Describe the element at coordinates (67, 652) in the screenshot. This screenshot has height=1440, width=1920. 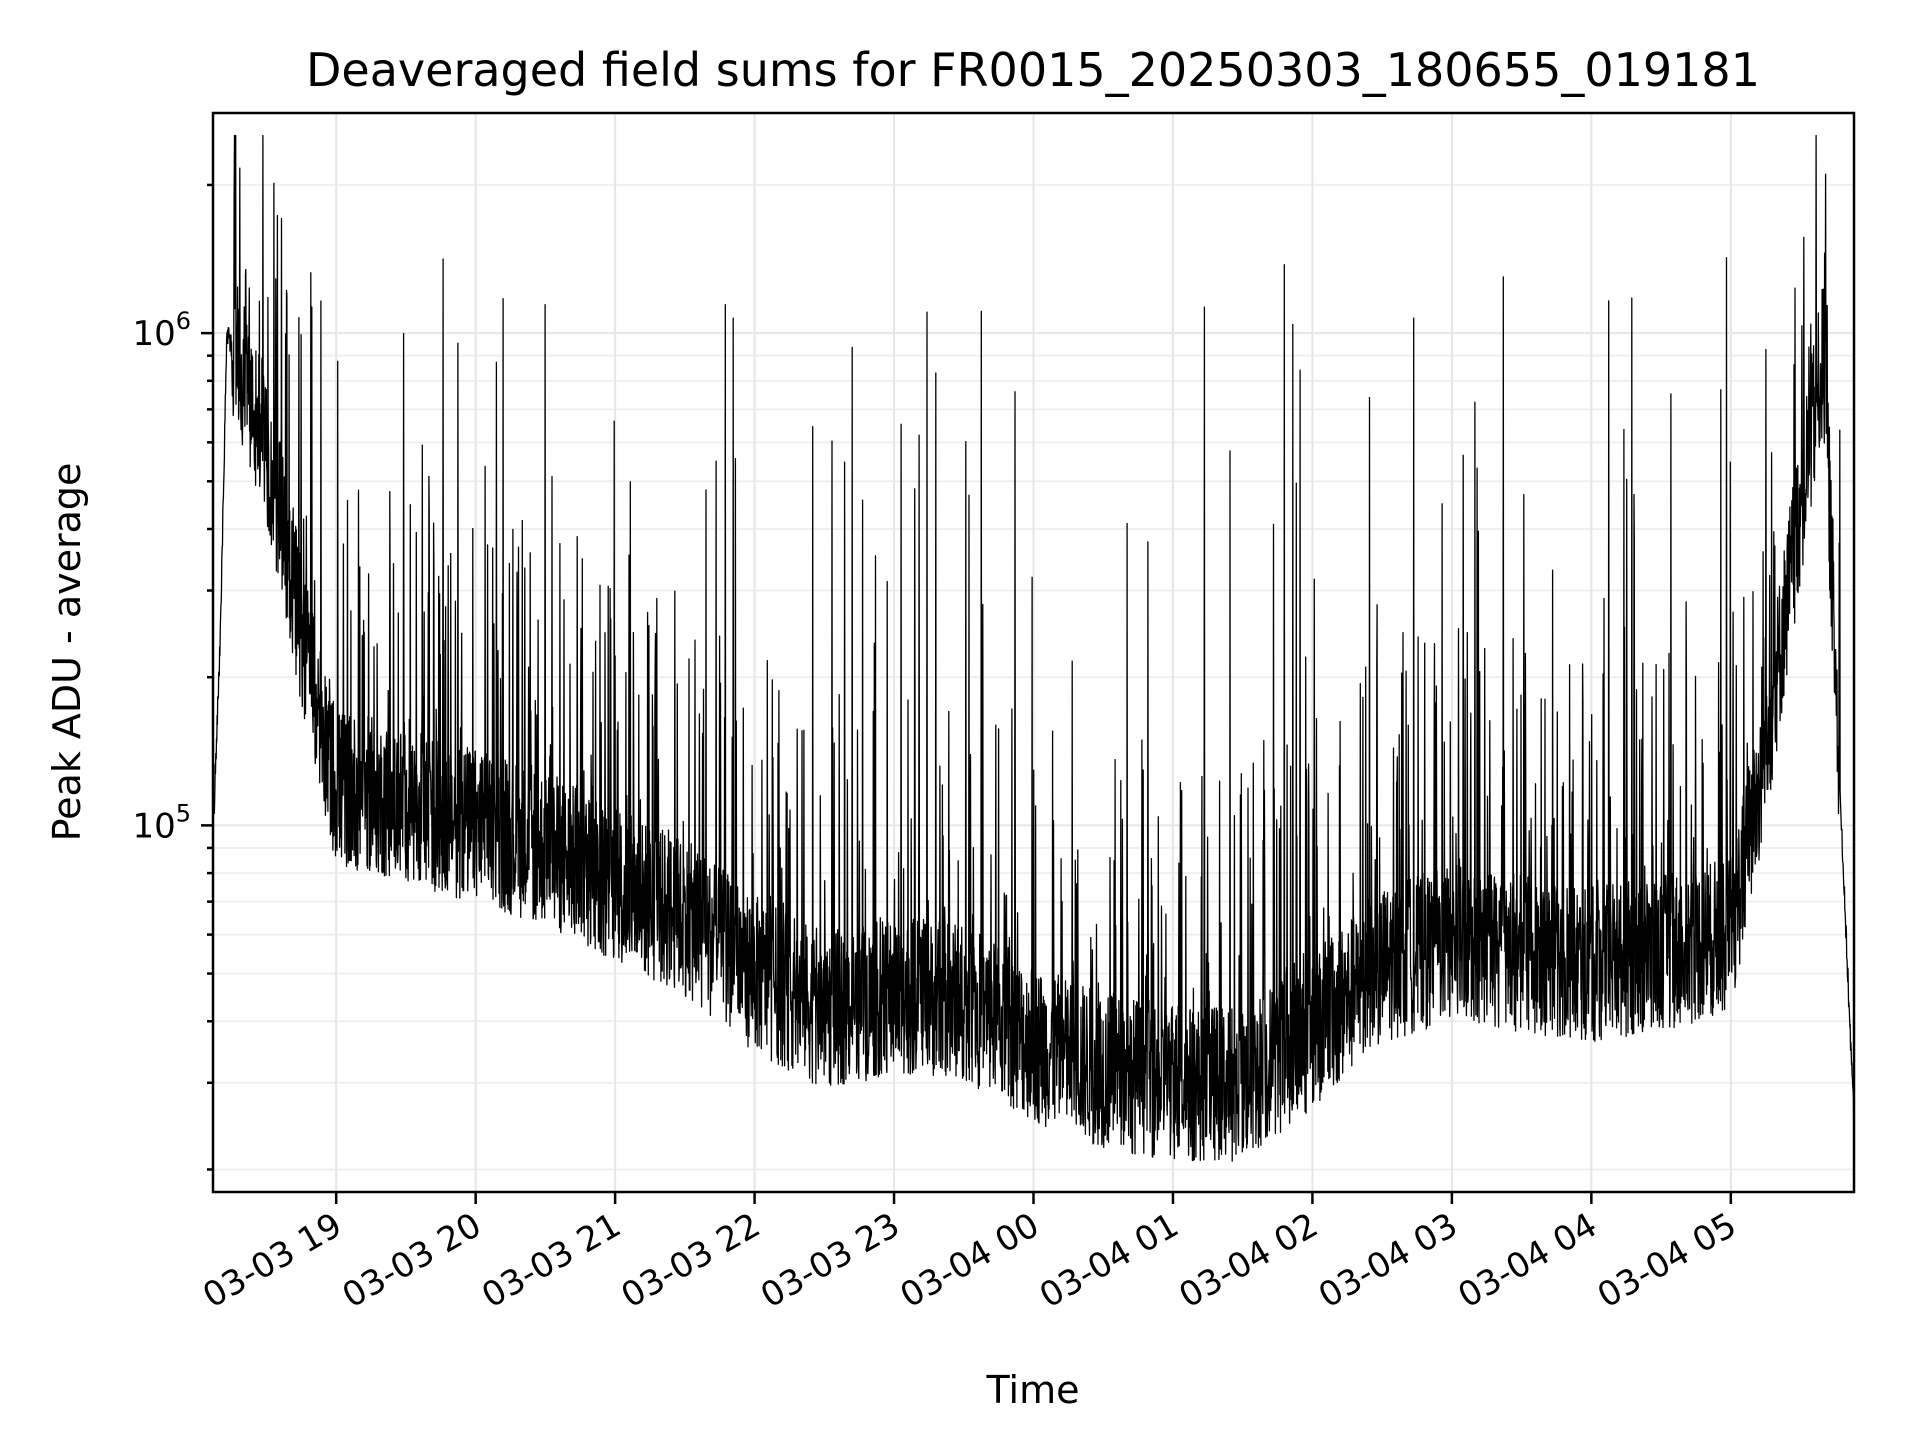
I see `y-axis-label: Peak ADU - average` at that location.